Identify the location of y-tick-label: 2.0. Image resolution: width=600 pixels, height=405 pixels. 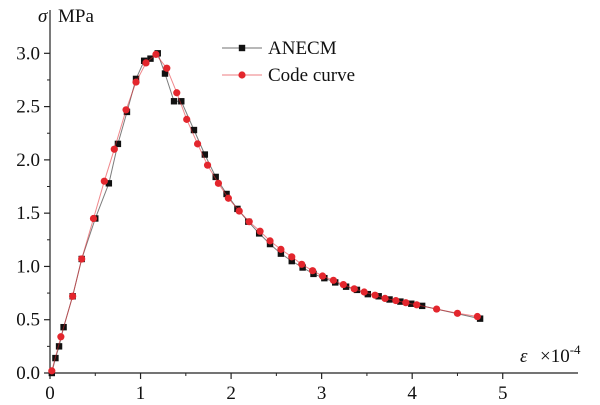
(28, 160).